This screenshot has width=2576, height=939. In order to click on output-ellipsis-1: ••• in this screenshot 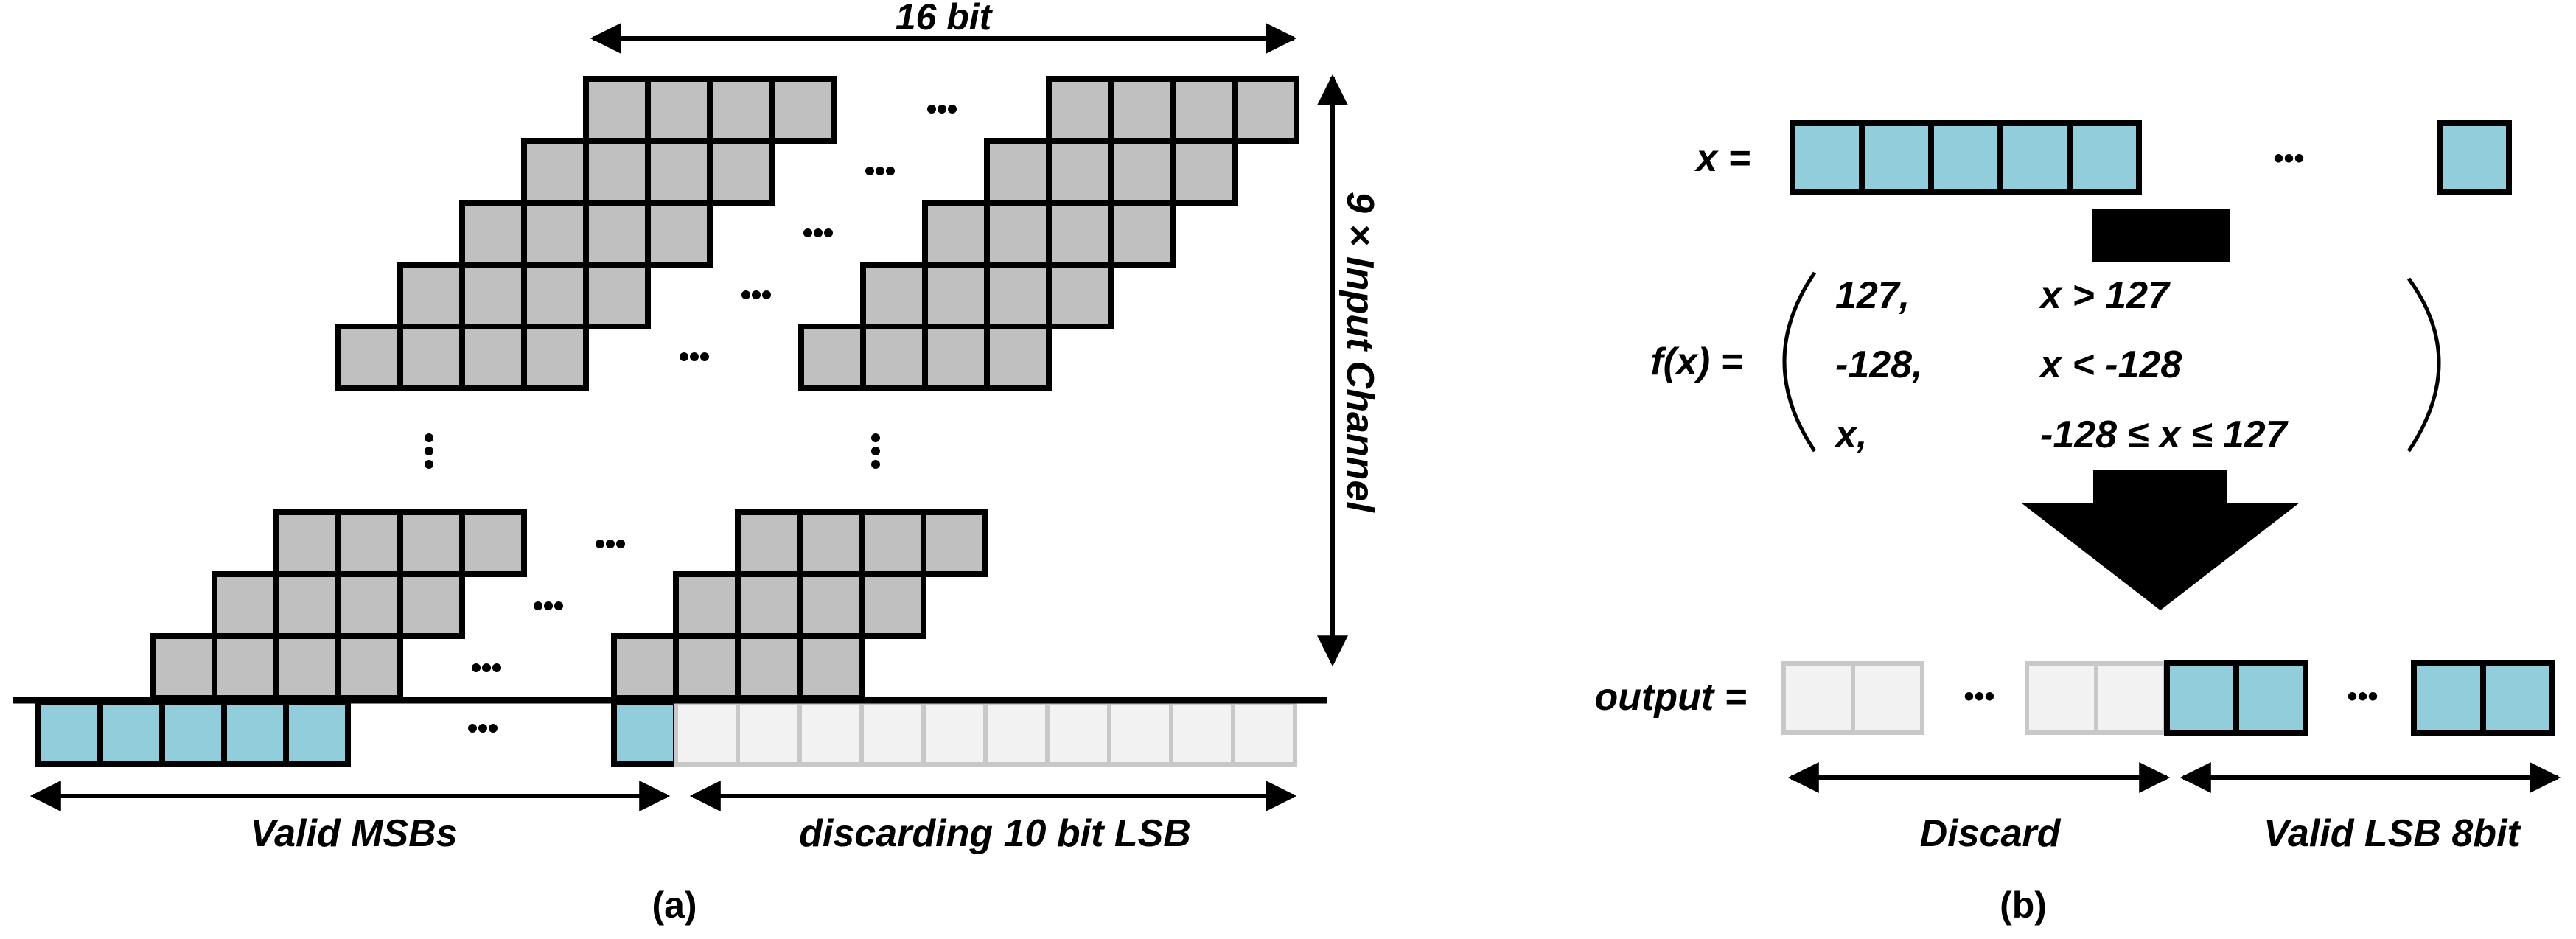, I will do `click(1979, 696)`.